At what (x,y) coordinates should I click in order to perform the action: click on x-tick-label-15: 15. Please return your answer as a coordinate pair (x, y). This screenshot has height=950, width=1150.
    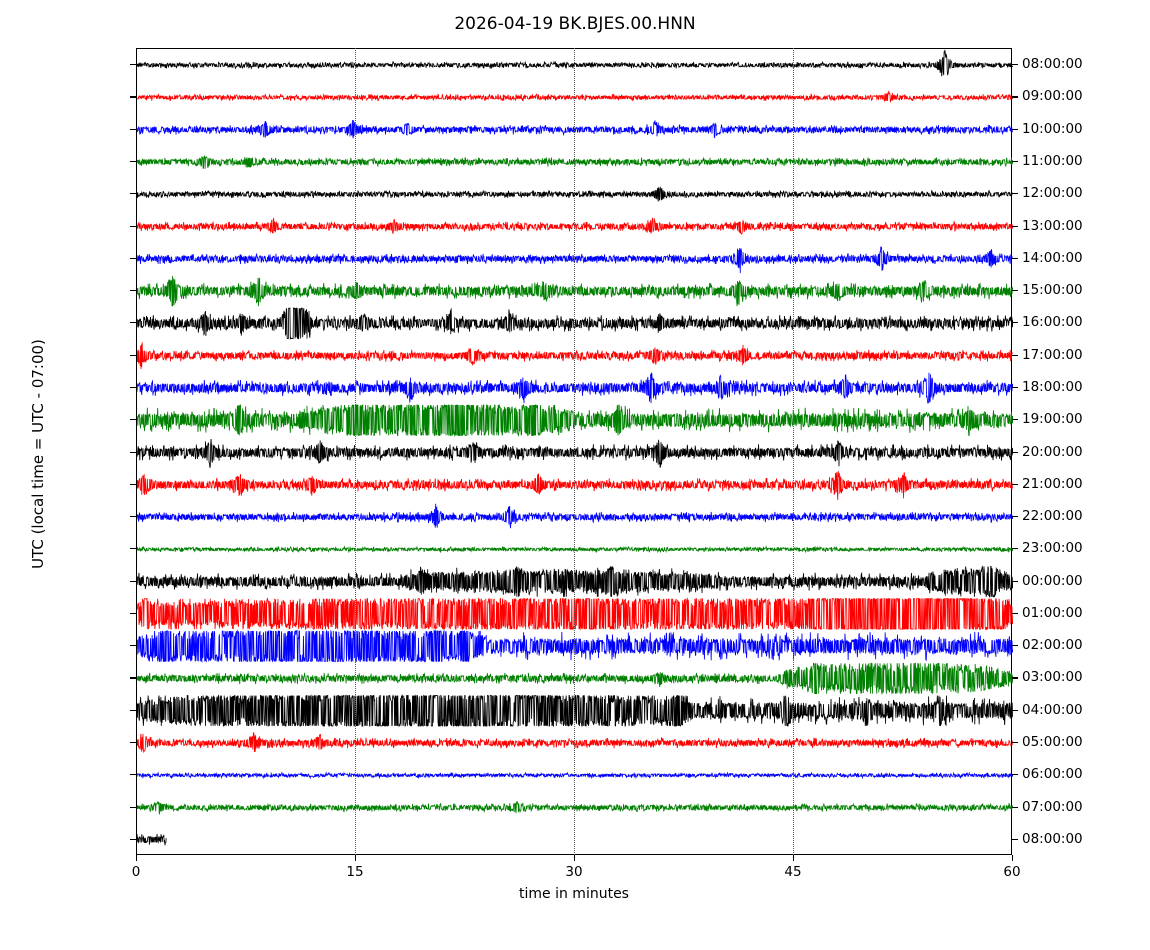
    Looking at the image, I should click on (355, 872).